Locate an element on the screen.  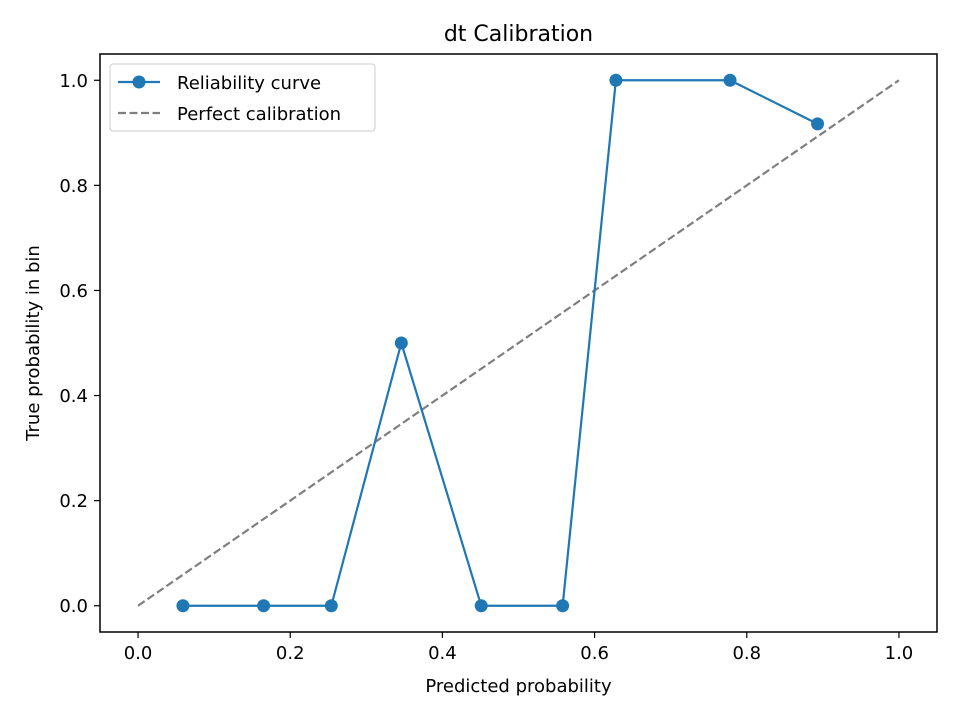
y-tick-label: 0.2 is located at coordinates (73, 501).